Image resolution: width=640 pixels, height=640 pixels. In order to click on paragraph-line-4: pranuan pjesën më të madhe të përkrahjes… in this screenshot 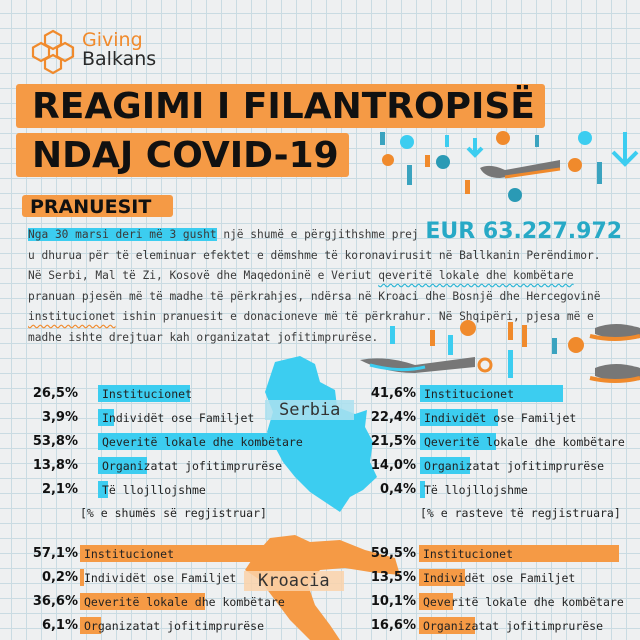, I will do `click(314, 296)`.